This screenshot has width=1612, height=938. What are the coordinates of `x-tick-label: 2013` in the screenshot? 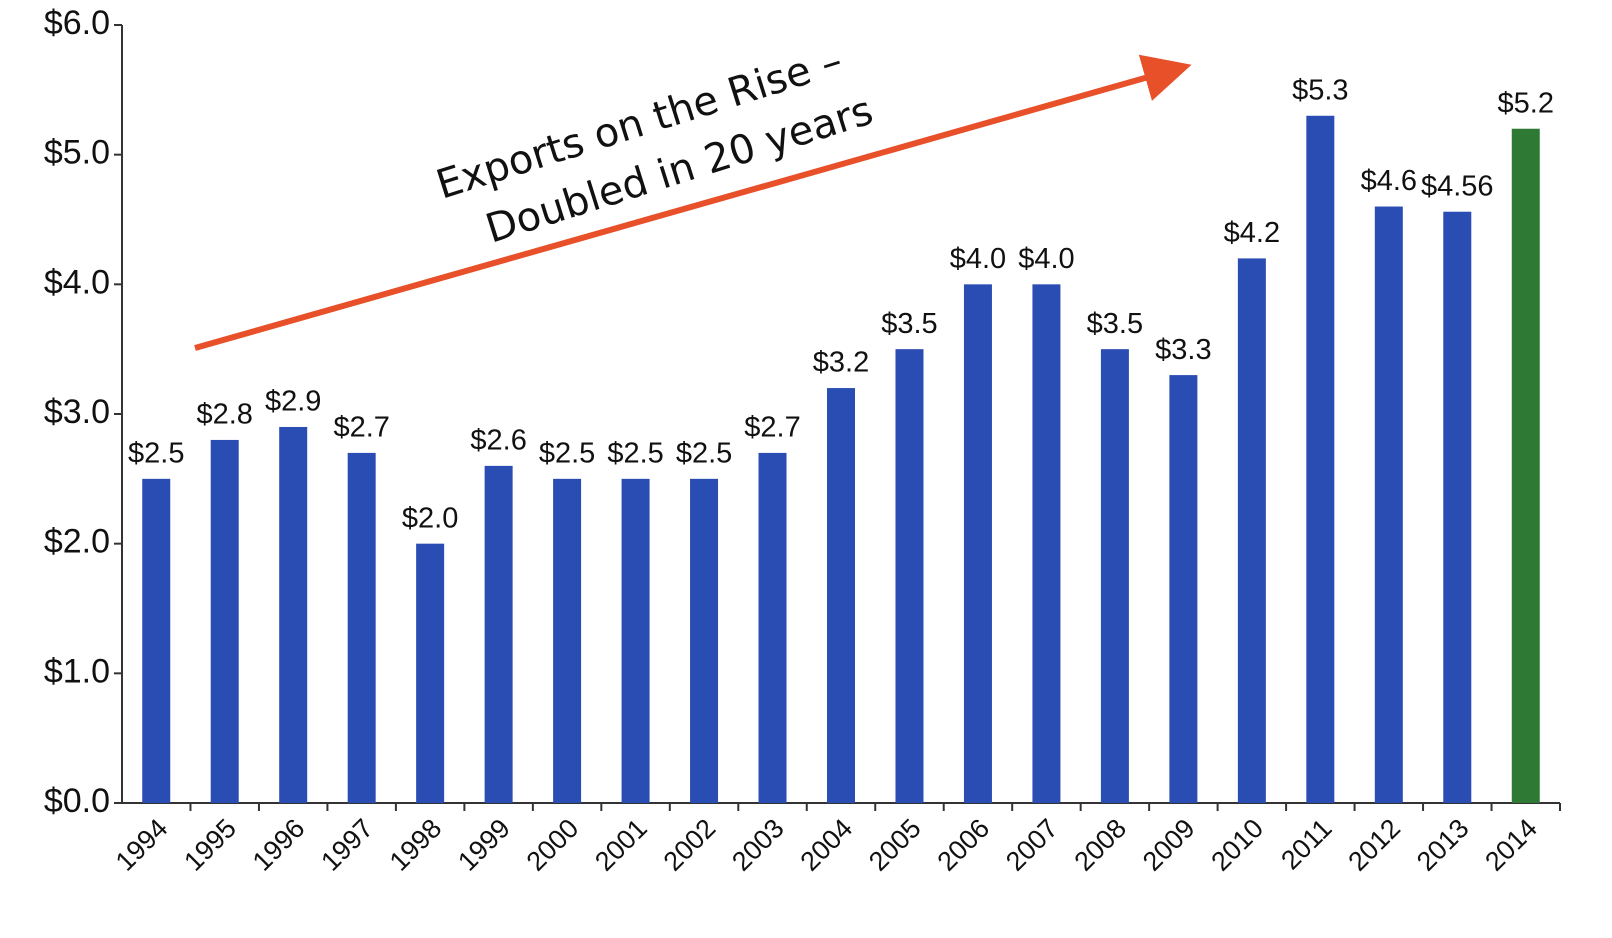 It's located at (1443, 845).